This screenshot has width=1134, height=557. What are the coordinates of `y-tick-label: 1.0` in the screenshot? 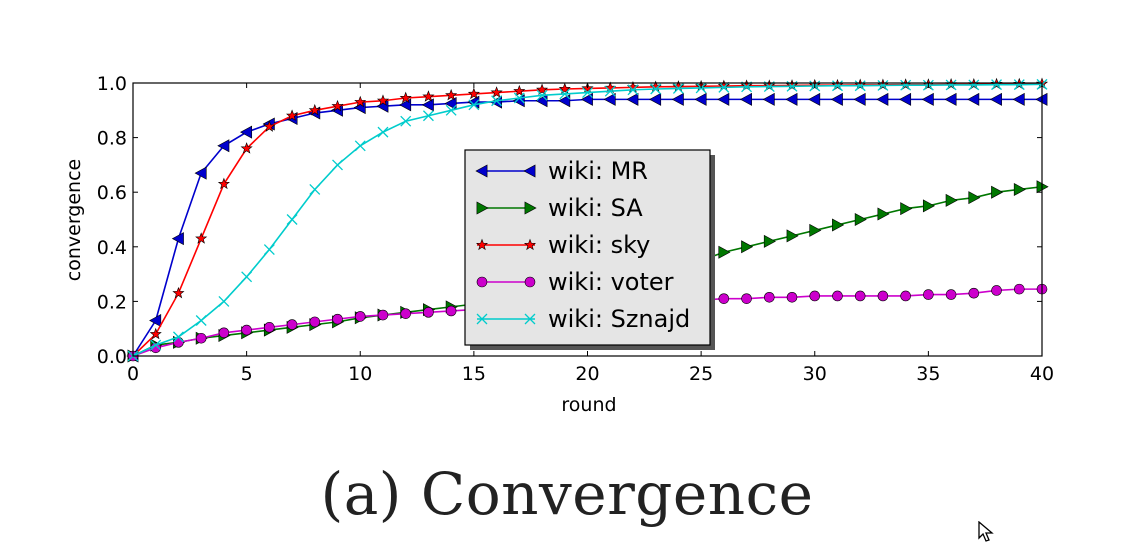 It's located at (112, 84).